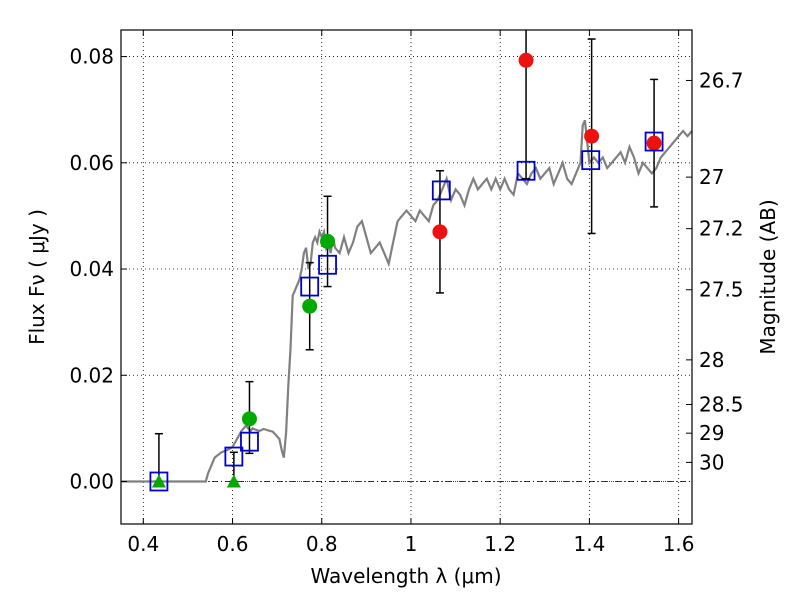 The height and width of the screenshot is (600, 800). I want to click on magnitude-tick-label: 27.2, so click(721, 229).